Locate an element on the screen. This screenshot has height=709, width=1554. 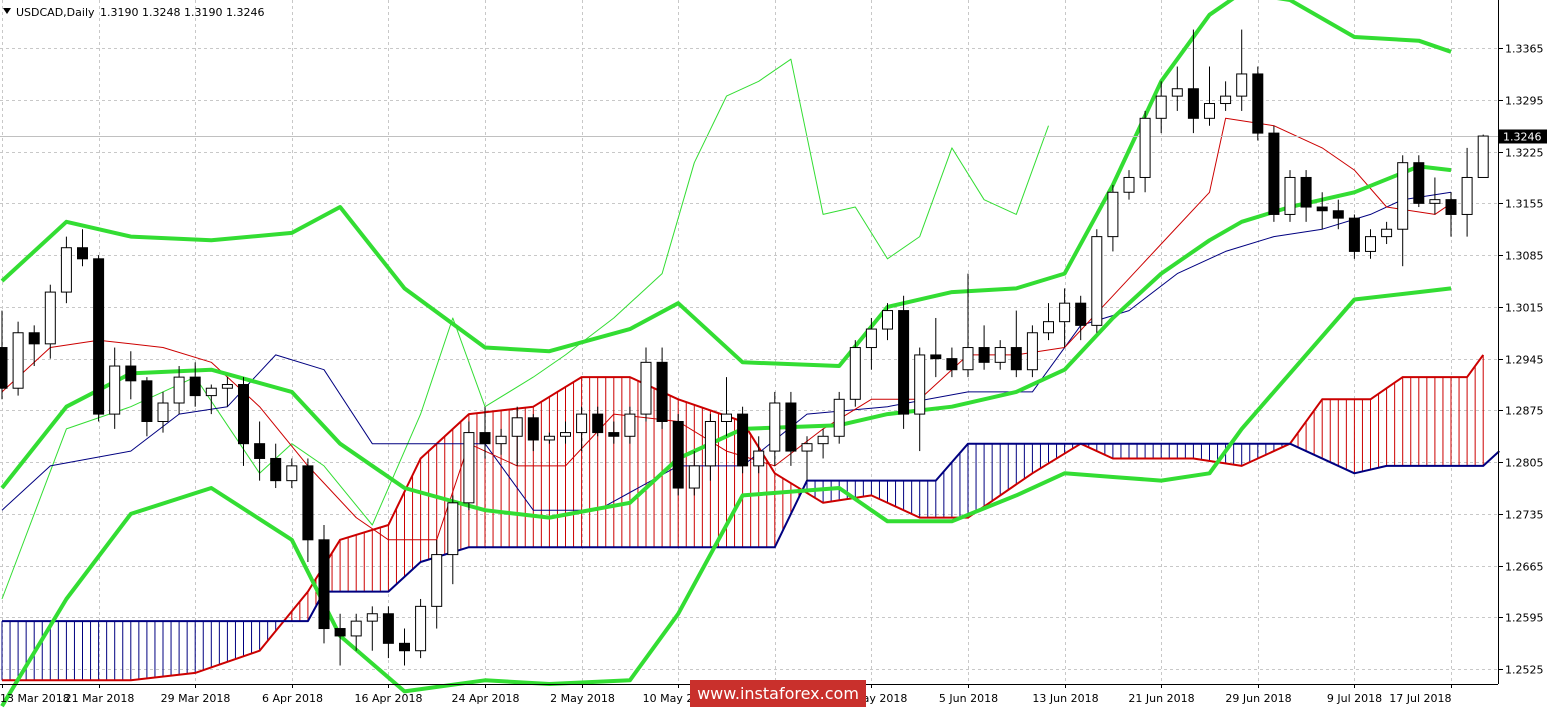
watermark: www.instaforex.com is located at coordinates (778, 693).